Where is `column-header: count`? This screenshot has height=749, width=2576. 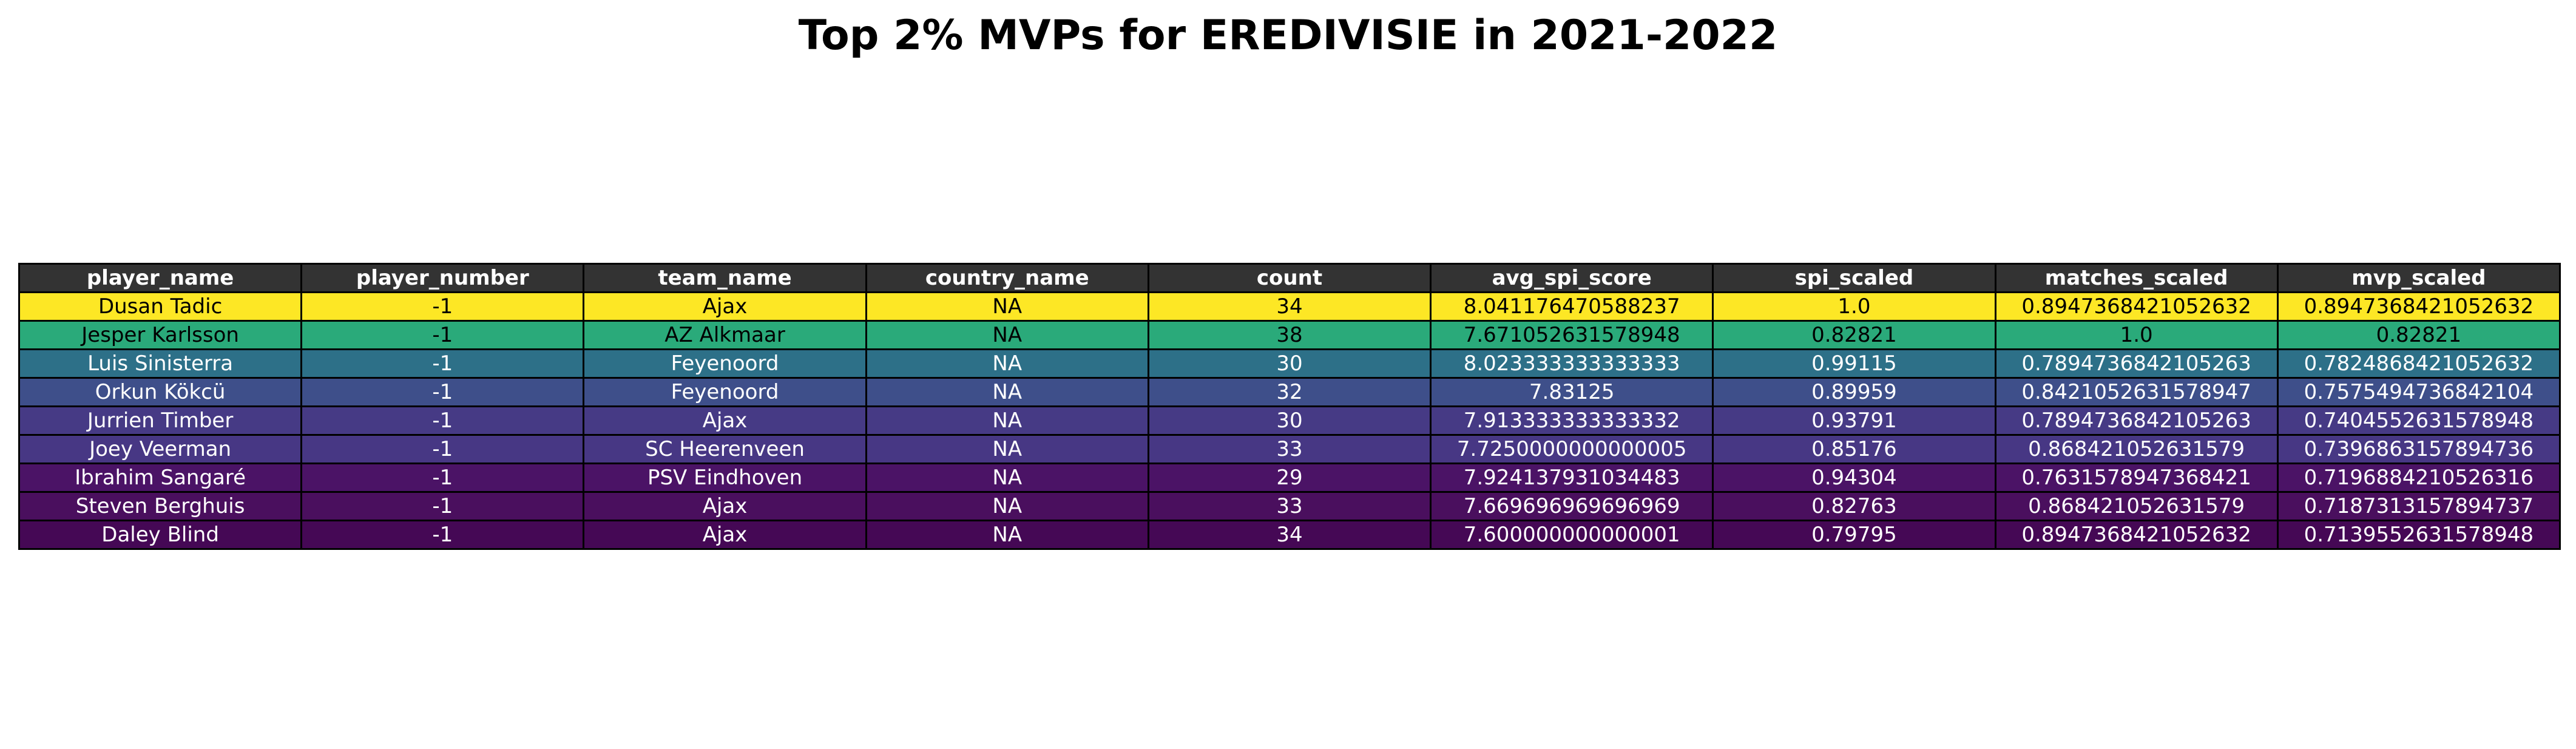 column-header: count is located at coordinates (1289, 278).